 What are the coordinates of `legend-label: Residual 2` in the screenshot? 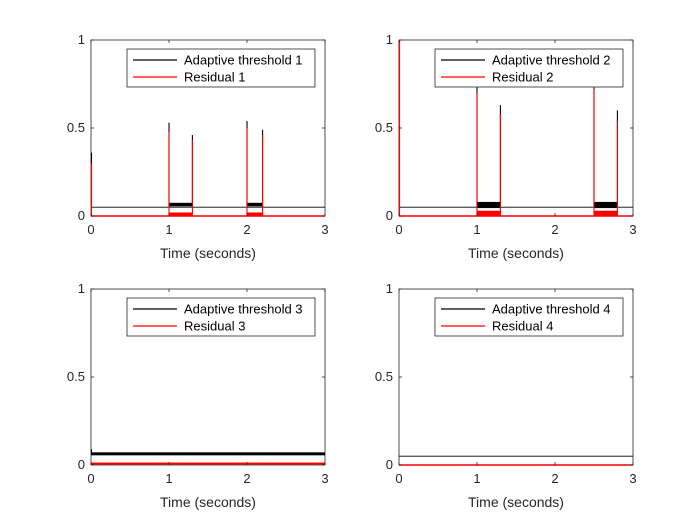 It's located at (522, 77).